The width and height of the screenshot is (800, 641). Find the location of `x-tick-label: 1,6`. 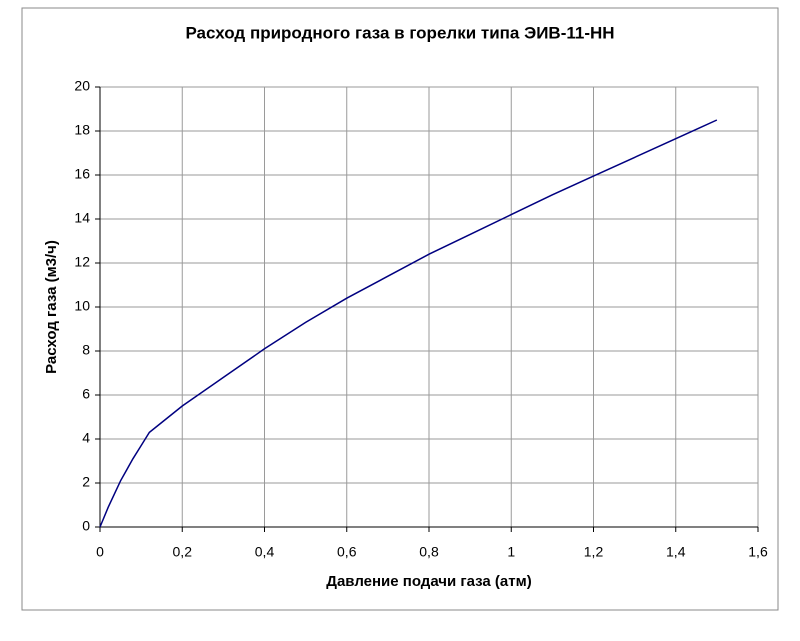

x-tick-label: 1,6 is located at coordinates (758, 552).